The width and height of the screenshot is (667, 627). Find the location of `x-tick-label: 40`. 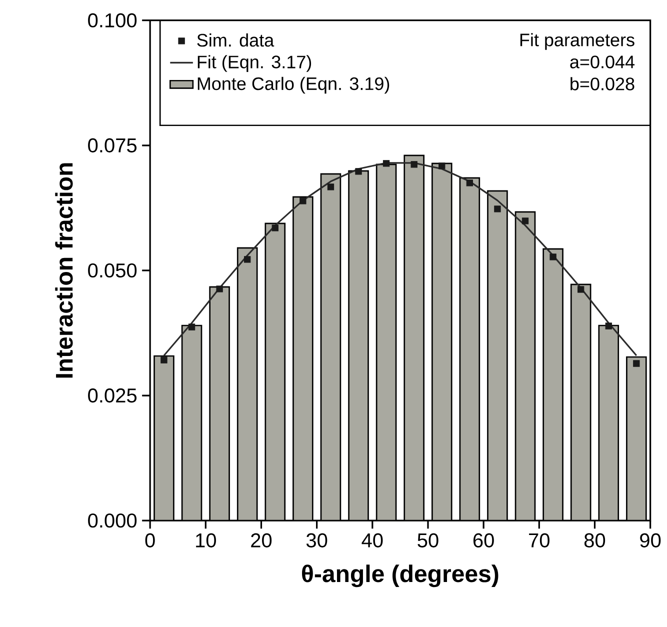

x-tick-label: 40 is located at coordinates (372, 540).